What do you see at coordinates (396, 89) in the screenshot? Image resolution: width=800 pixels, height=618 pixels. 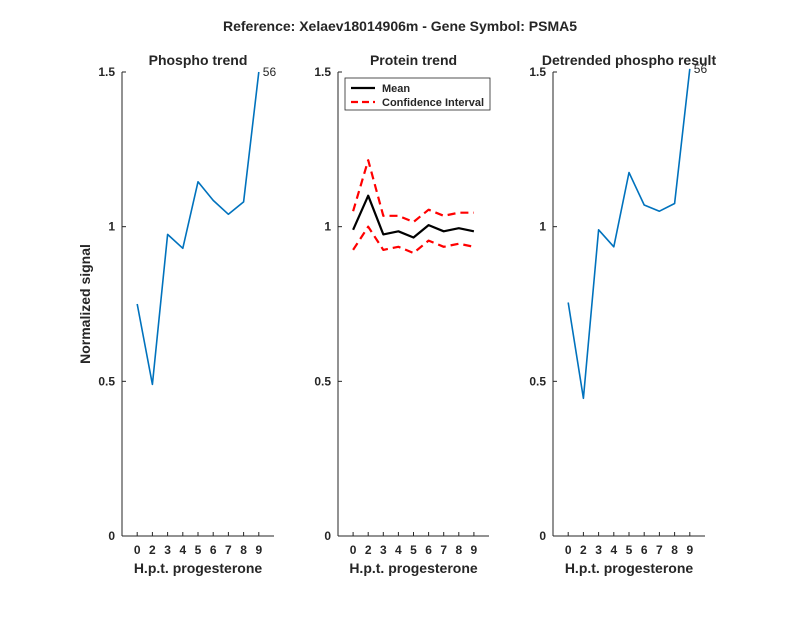 I see `legend-label: Mean` at bounding box center [396, 89].